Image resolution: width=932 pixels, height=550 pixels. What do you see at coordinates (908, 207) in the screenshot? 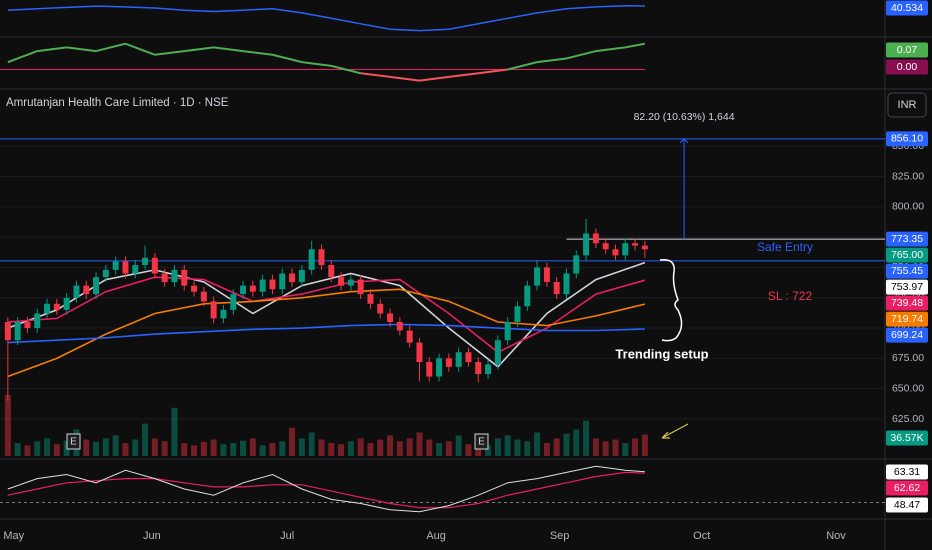
I see `y-tick-label: 800.00` at bounding box center [908, 207].